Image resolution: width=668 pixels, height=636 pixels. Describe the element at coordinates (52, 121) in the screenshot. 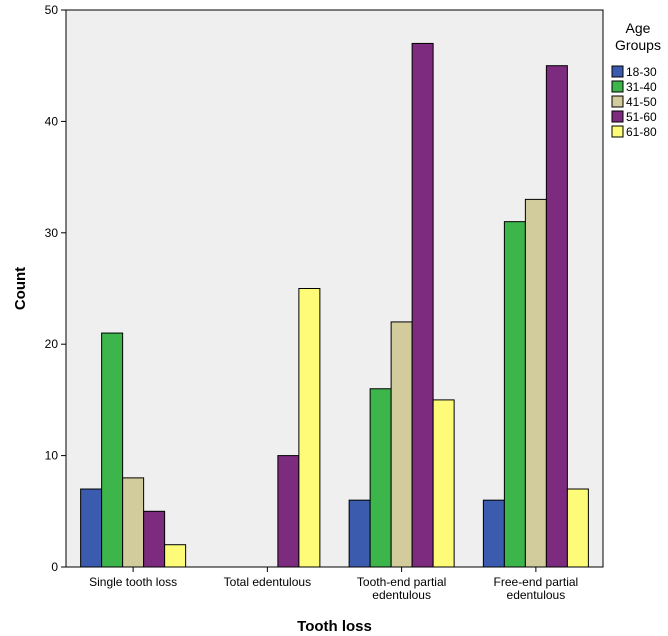

I see `y-tick-label: 40` at that location.